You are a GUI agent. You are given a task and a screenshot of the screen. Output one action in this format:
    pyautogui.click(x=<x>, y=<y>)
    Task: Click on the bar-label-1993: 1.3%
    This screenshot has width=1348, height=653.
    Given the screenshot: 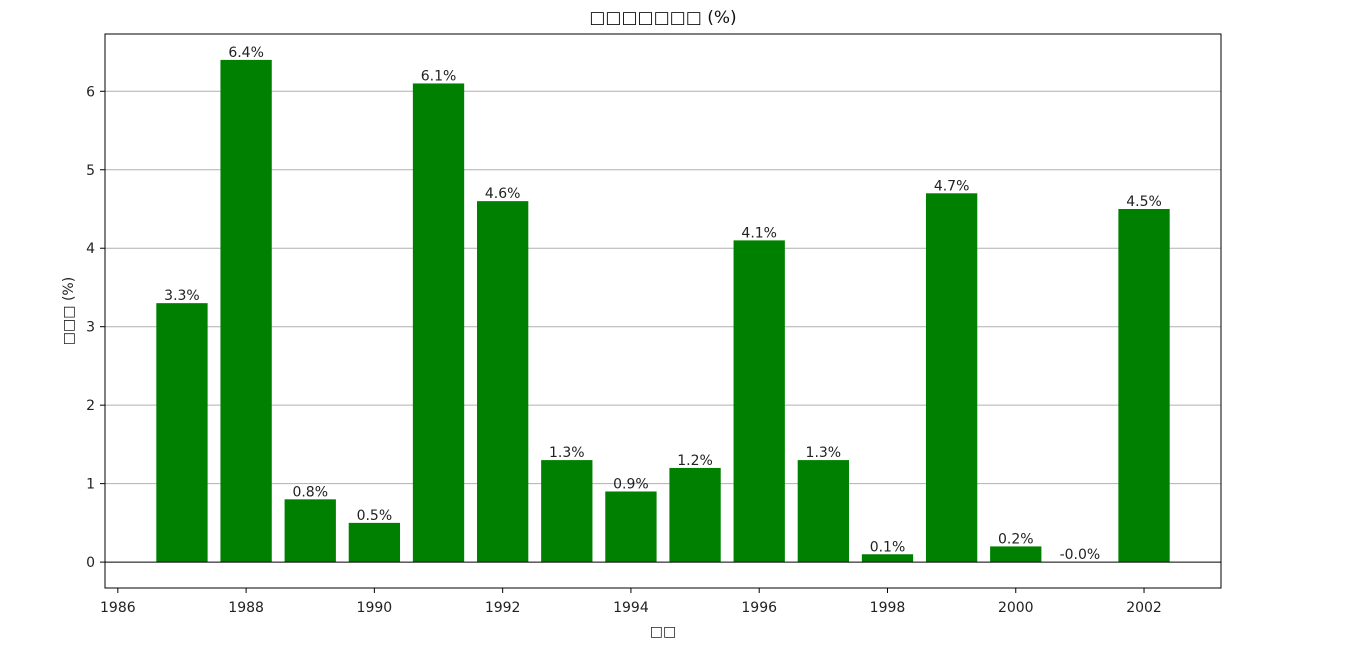 What is the action you would take?
    pyautogui.click(x=567, y=453)
    